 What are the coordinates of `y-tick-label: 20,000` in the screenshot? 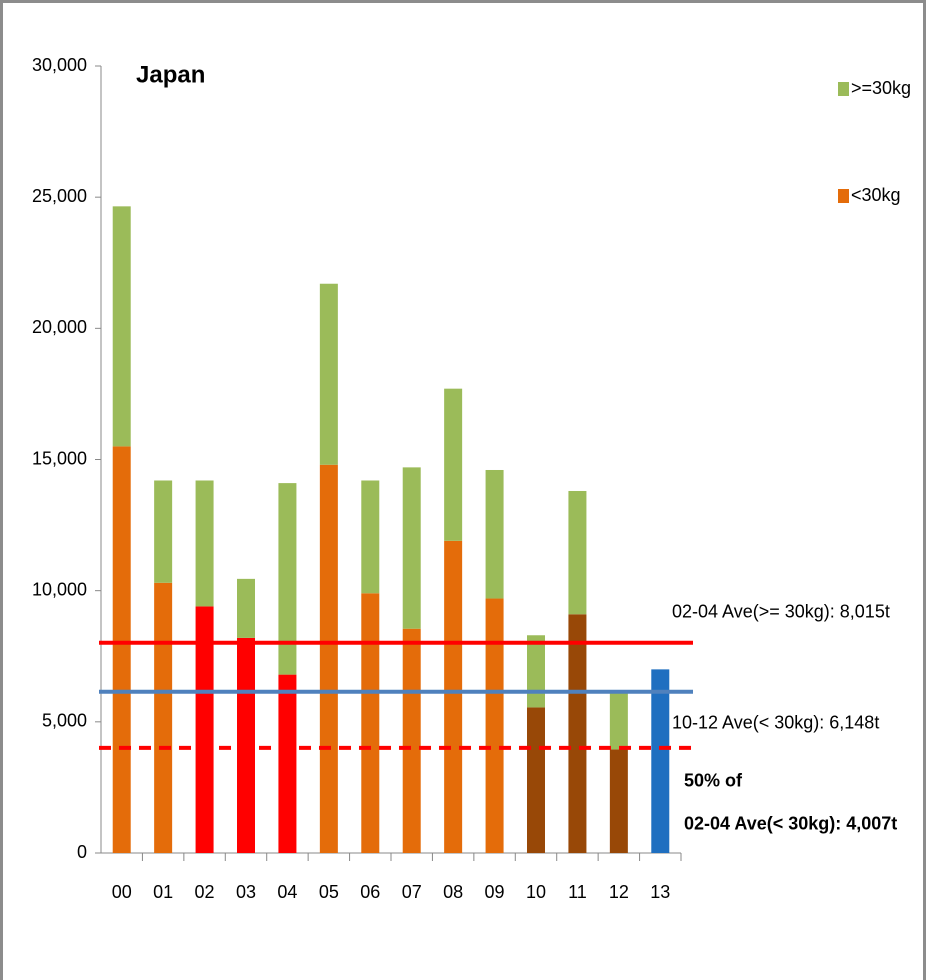 It's located at (59, 327).